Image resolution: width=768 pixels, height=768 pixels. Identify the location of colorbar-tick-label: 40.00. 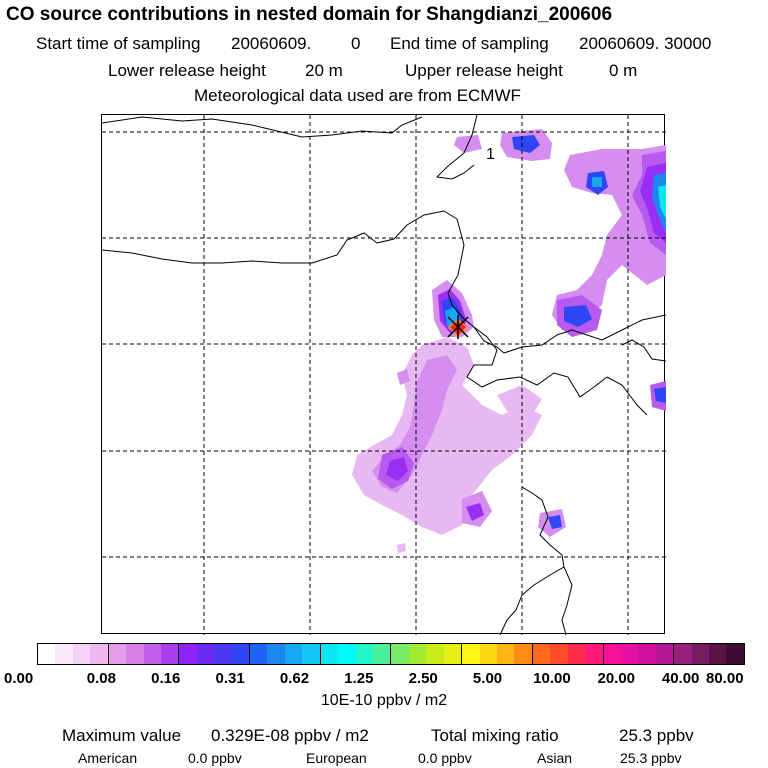
(680, 678).